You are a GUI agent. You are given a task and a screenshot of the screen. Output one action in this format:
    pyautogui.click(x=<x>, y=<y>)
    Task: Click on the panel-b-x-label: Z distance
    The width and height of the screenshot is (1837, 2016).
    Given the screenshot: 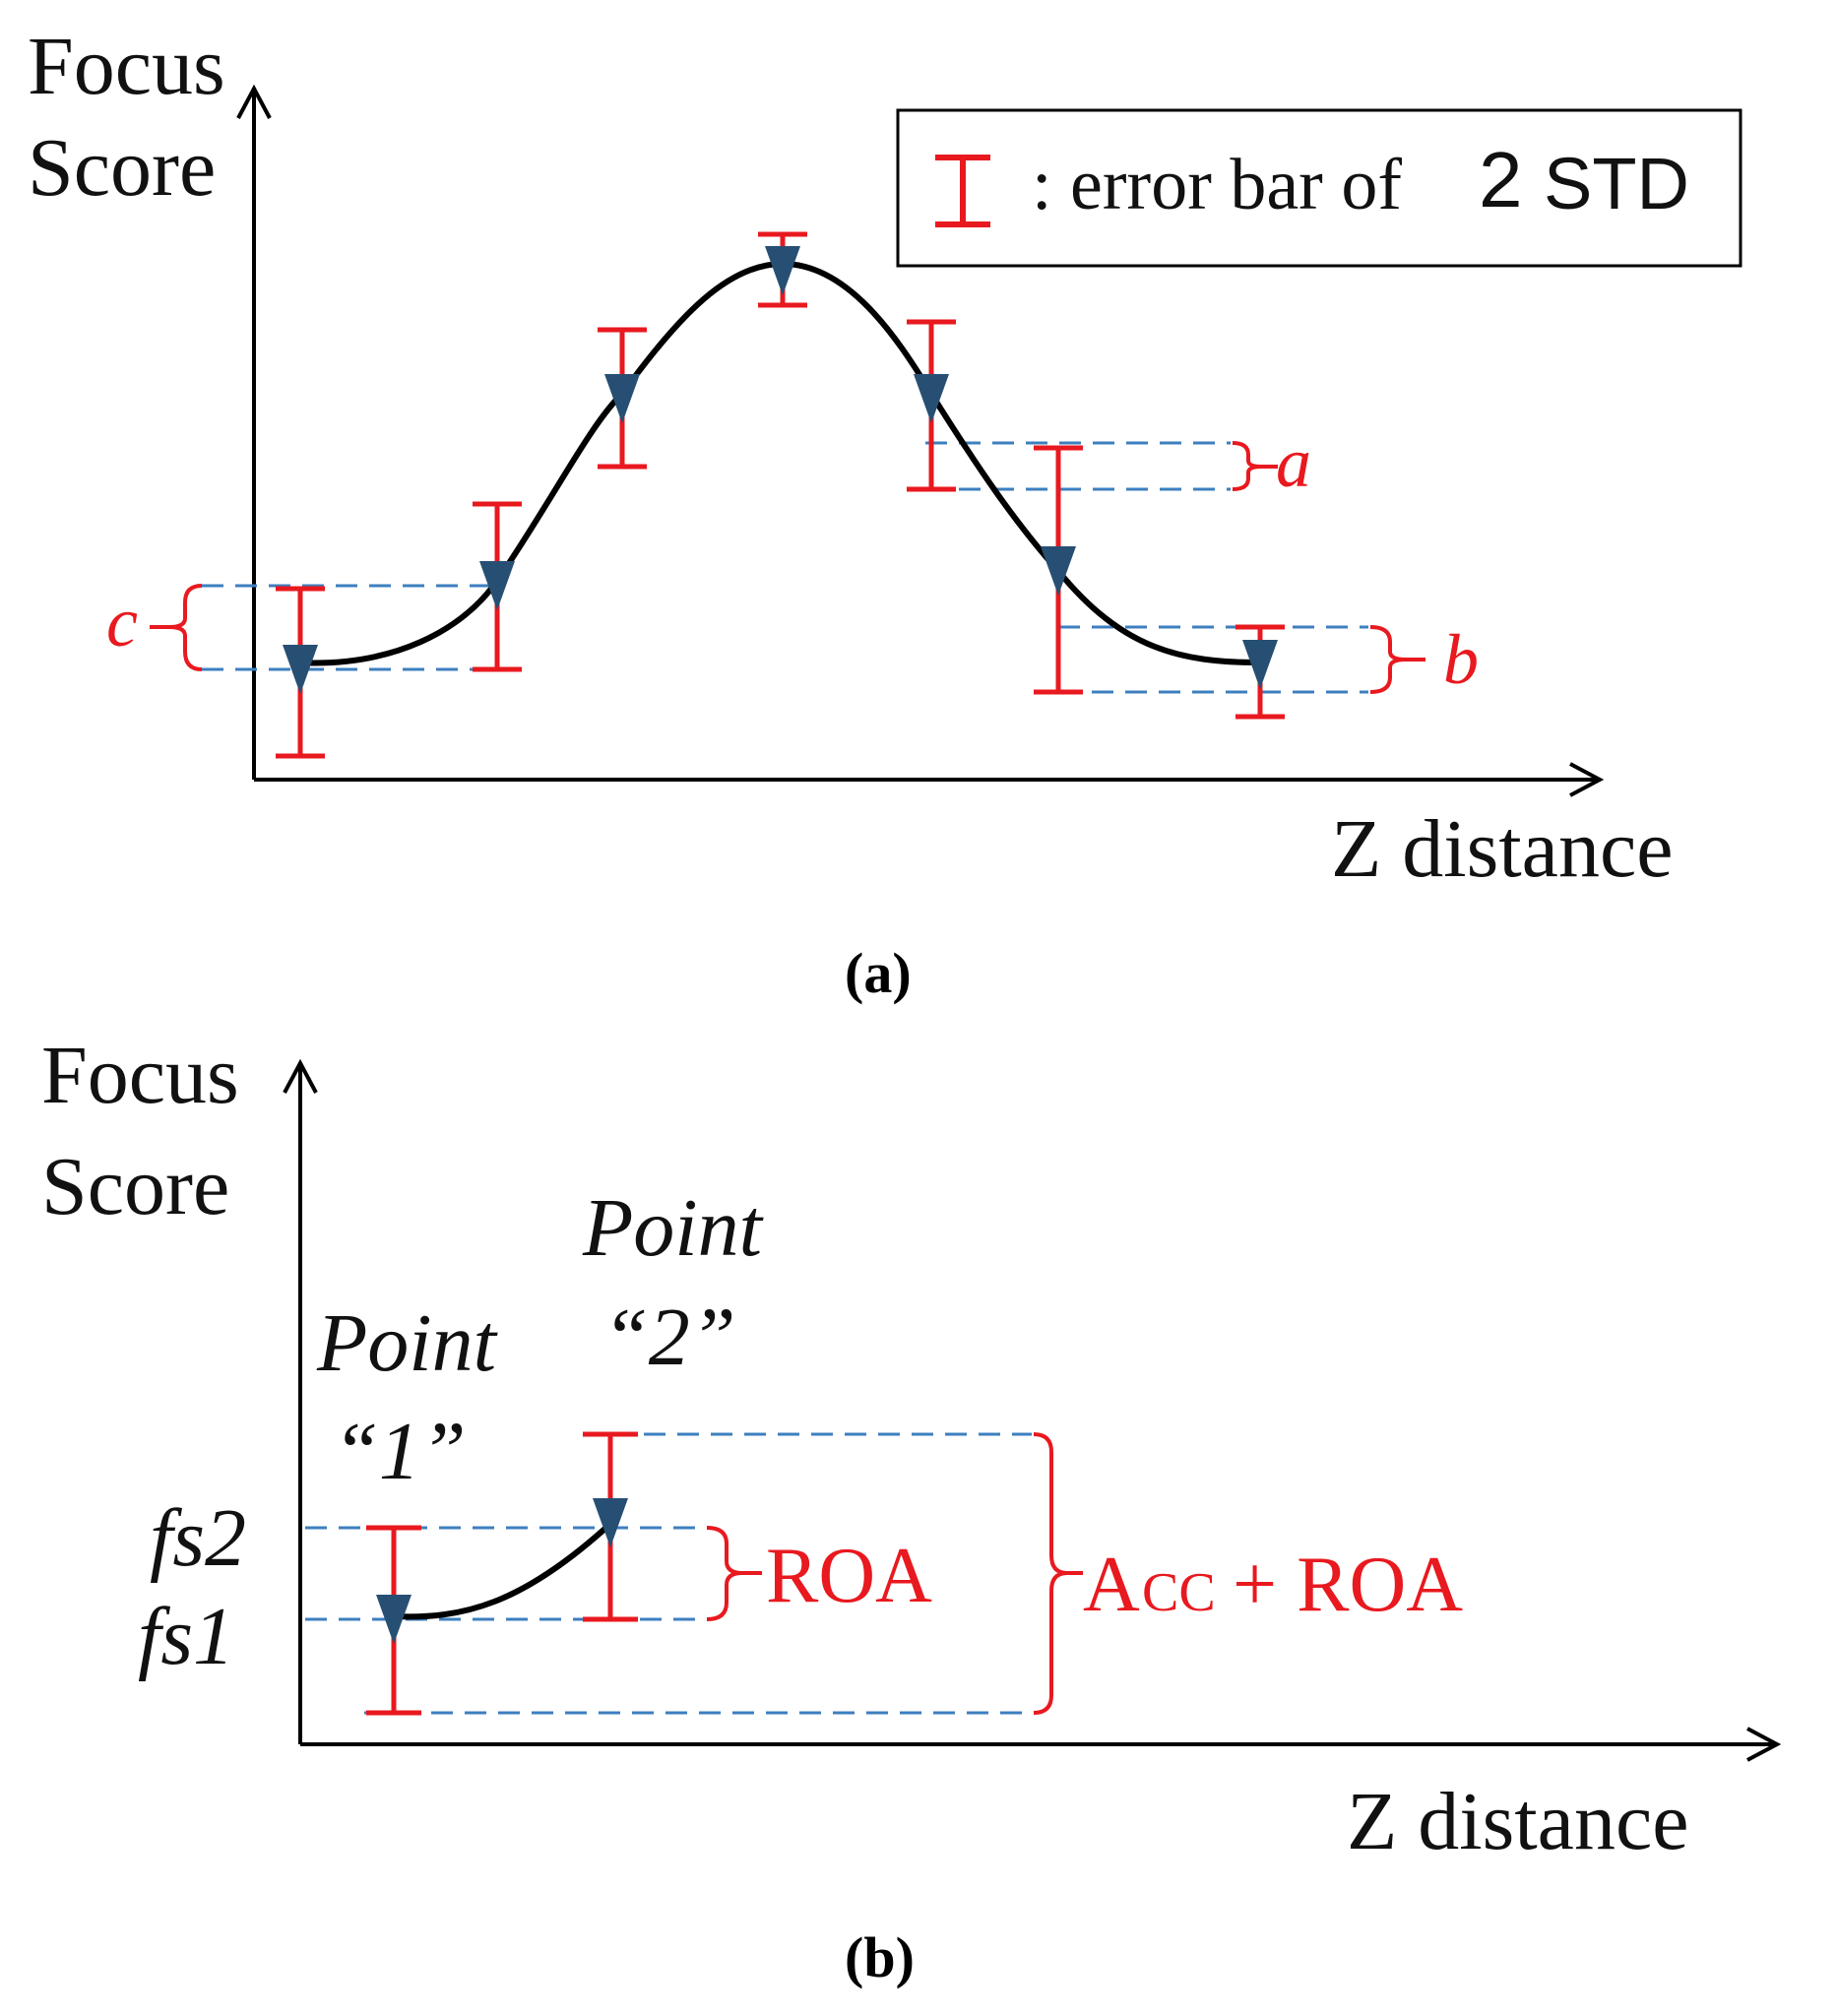 What is the action you would take?
    pyautogui.click(x=1518, y=1821)
    